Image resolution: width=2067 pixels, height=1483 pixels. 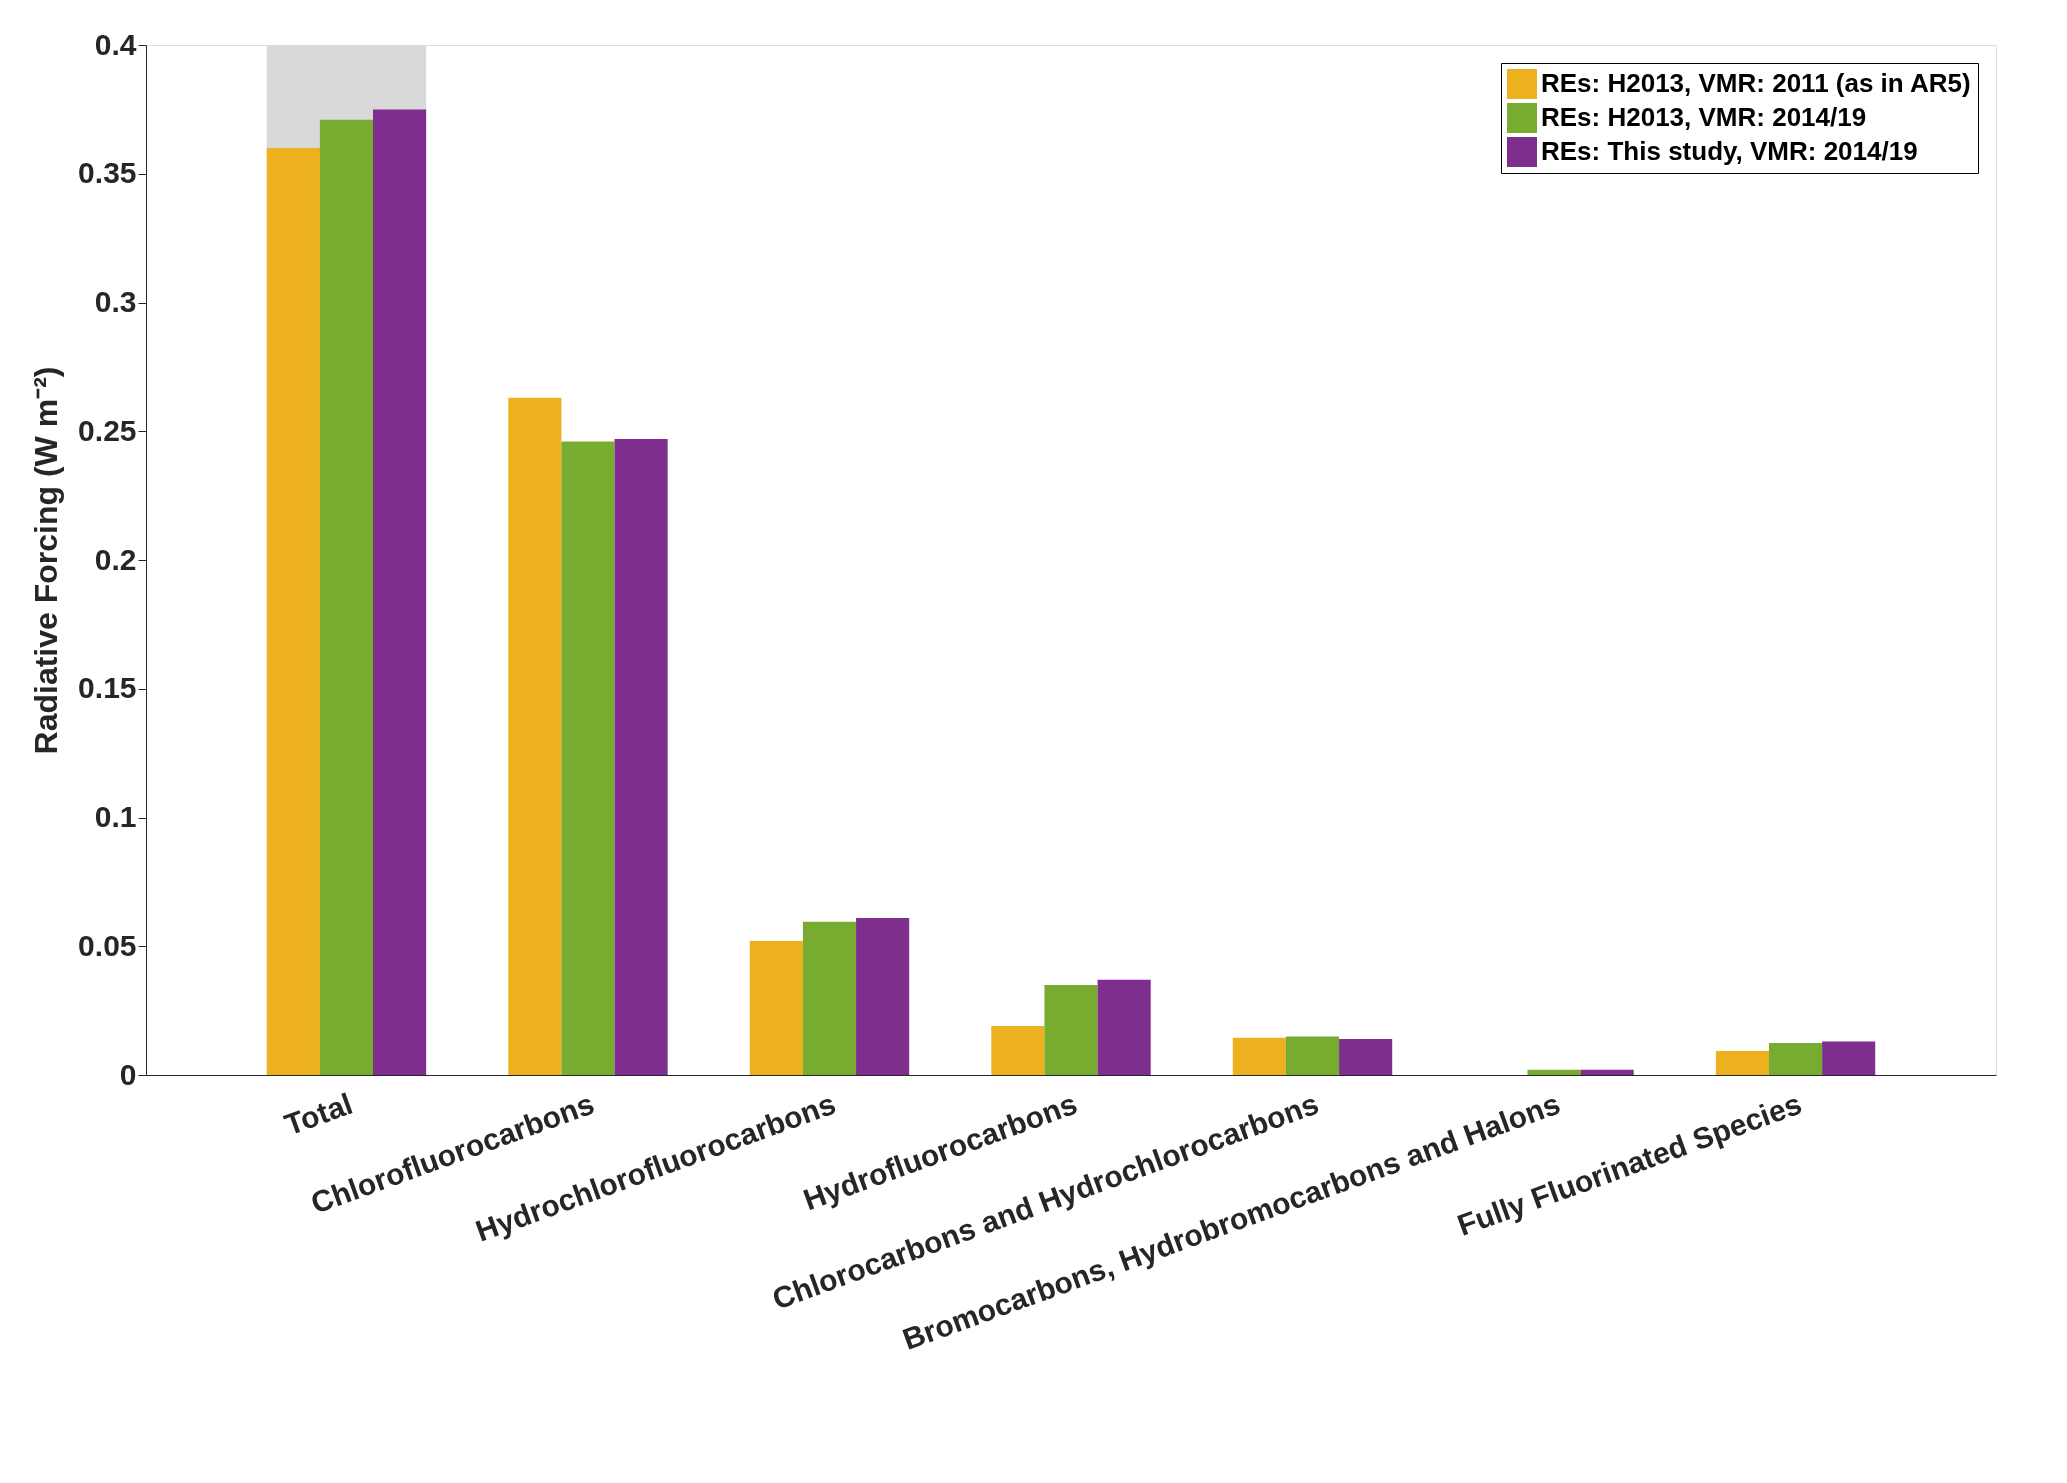 What do you see at coordinates (1756, 83) in the screenshot?
I see `legend-label: REs: H2013, VMR: 2011 (as in AR5)` at bounding box center [1756, 83].